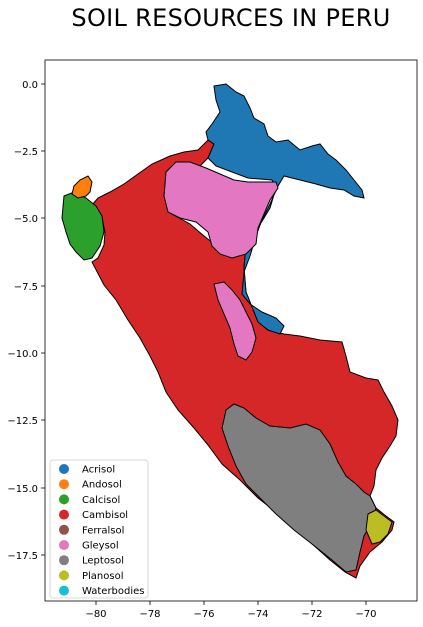  What do you see at coordinates (26, 152) in the screenshot?
I see `y-tick-label: −2.5` at bounding box center [26, 152].